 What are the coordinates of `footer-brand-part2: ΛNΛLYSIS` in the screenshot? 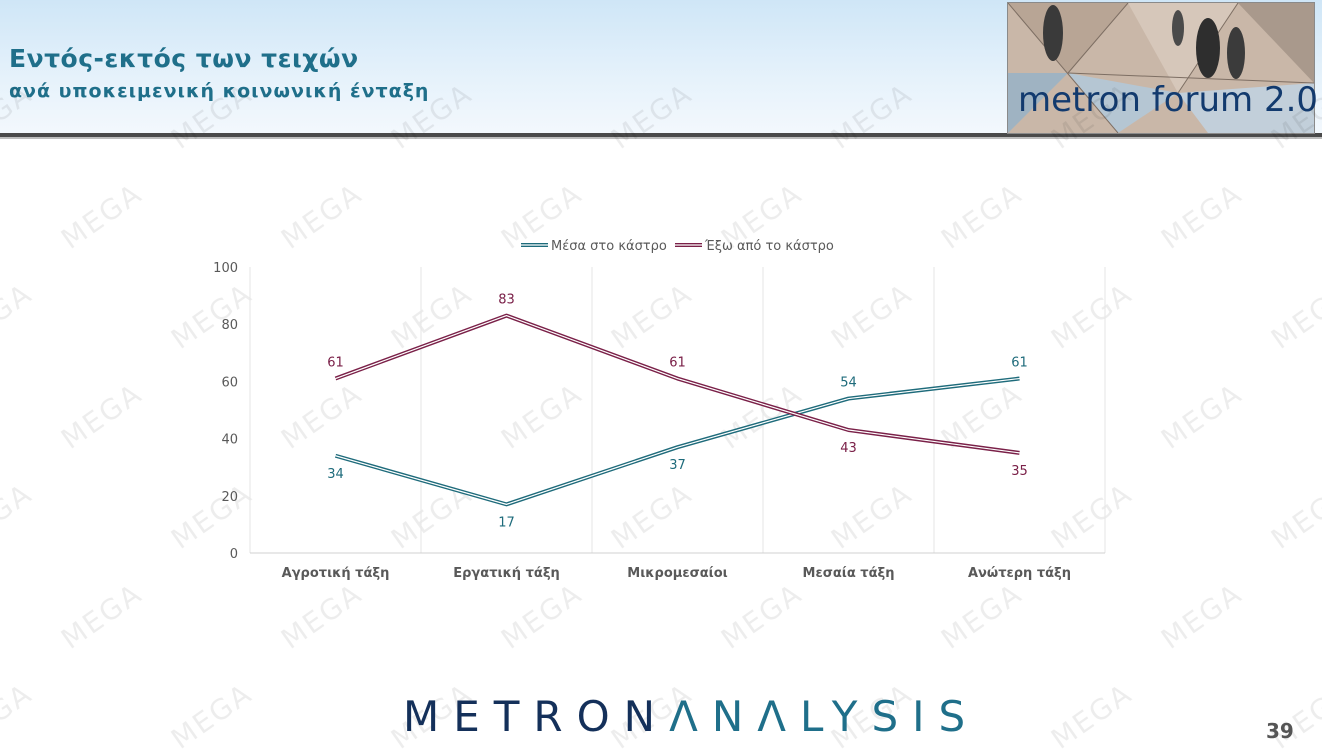 It's located at (824, 716).